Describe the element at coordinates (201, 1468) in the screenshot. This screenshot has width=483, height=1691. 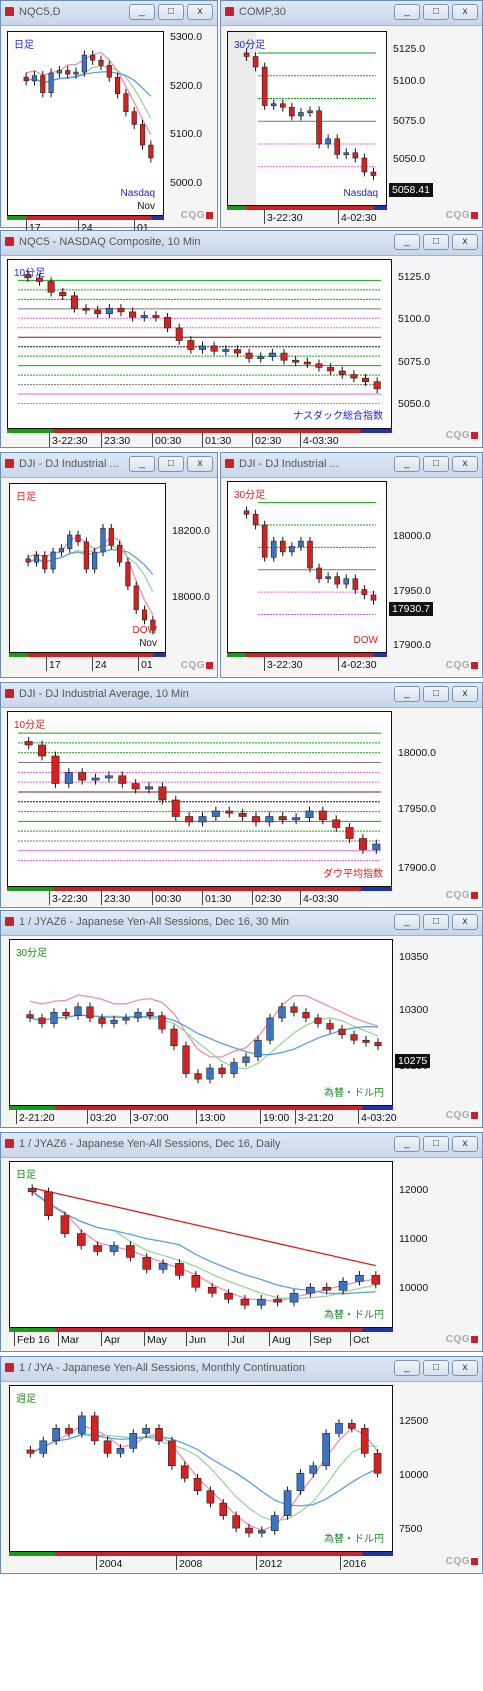
I see `chart-plot-area: 週足 為替・ドル円` at that location.